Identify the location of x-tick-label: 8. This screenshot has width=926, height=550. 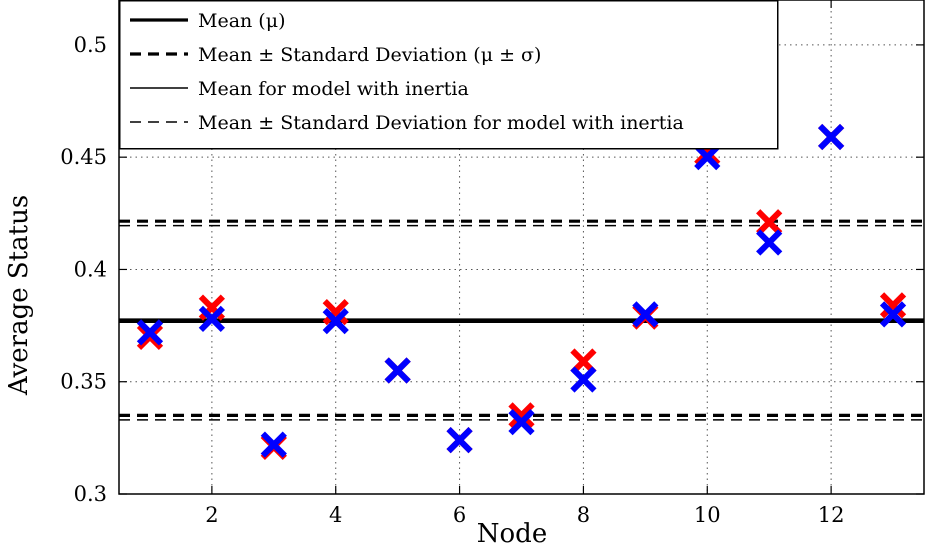
(583, 515).